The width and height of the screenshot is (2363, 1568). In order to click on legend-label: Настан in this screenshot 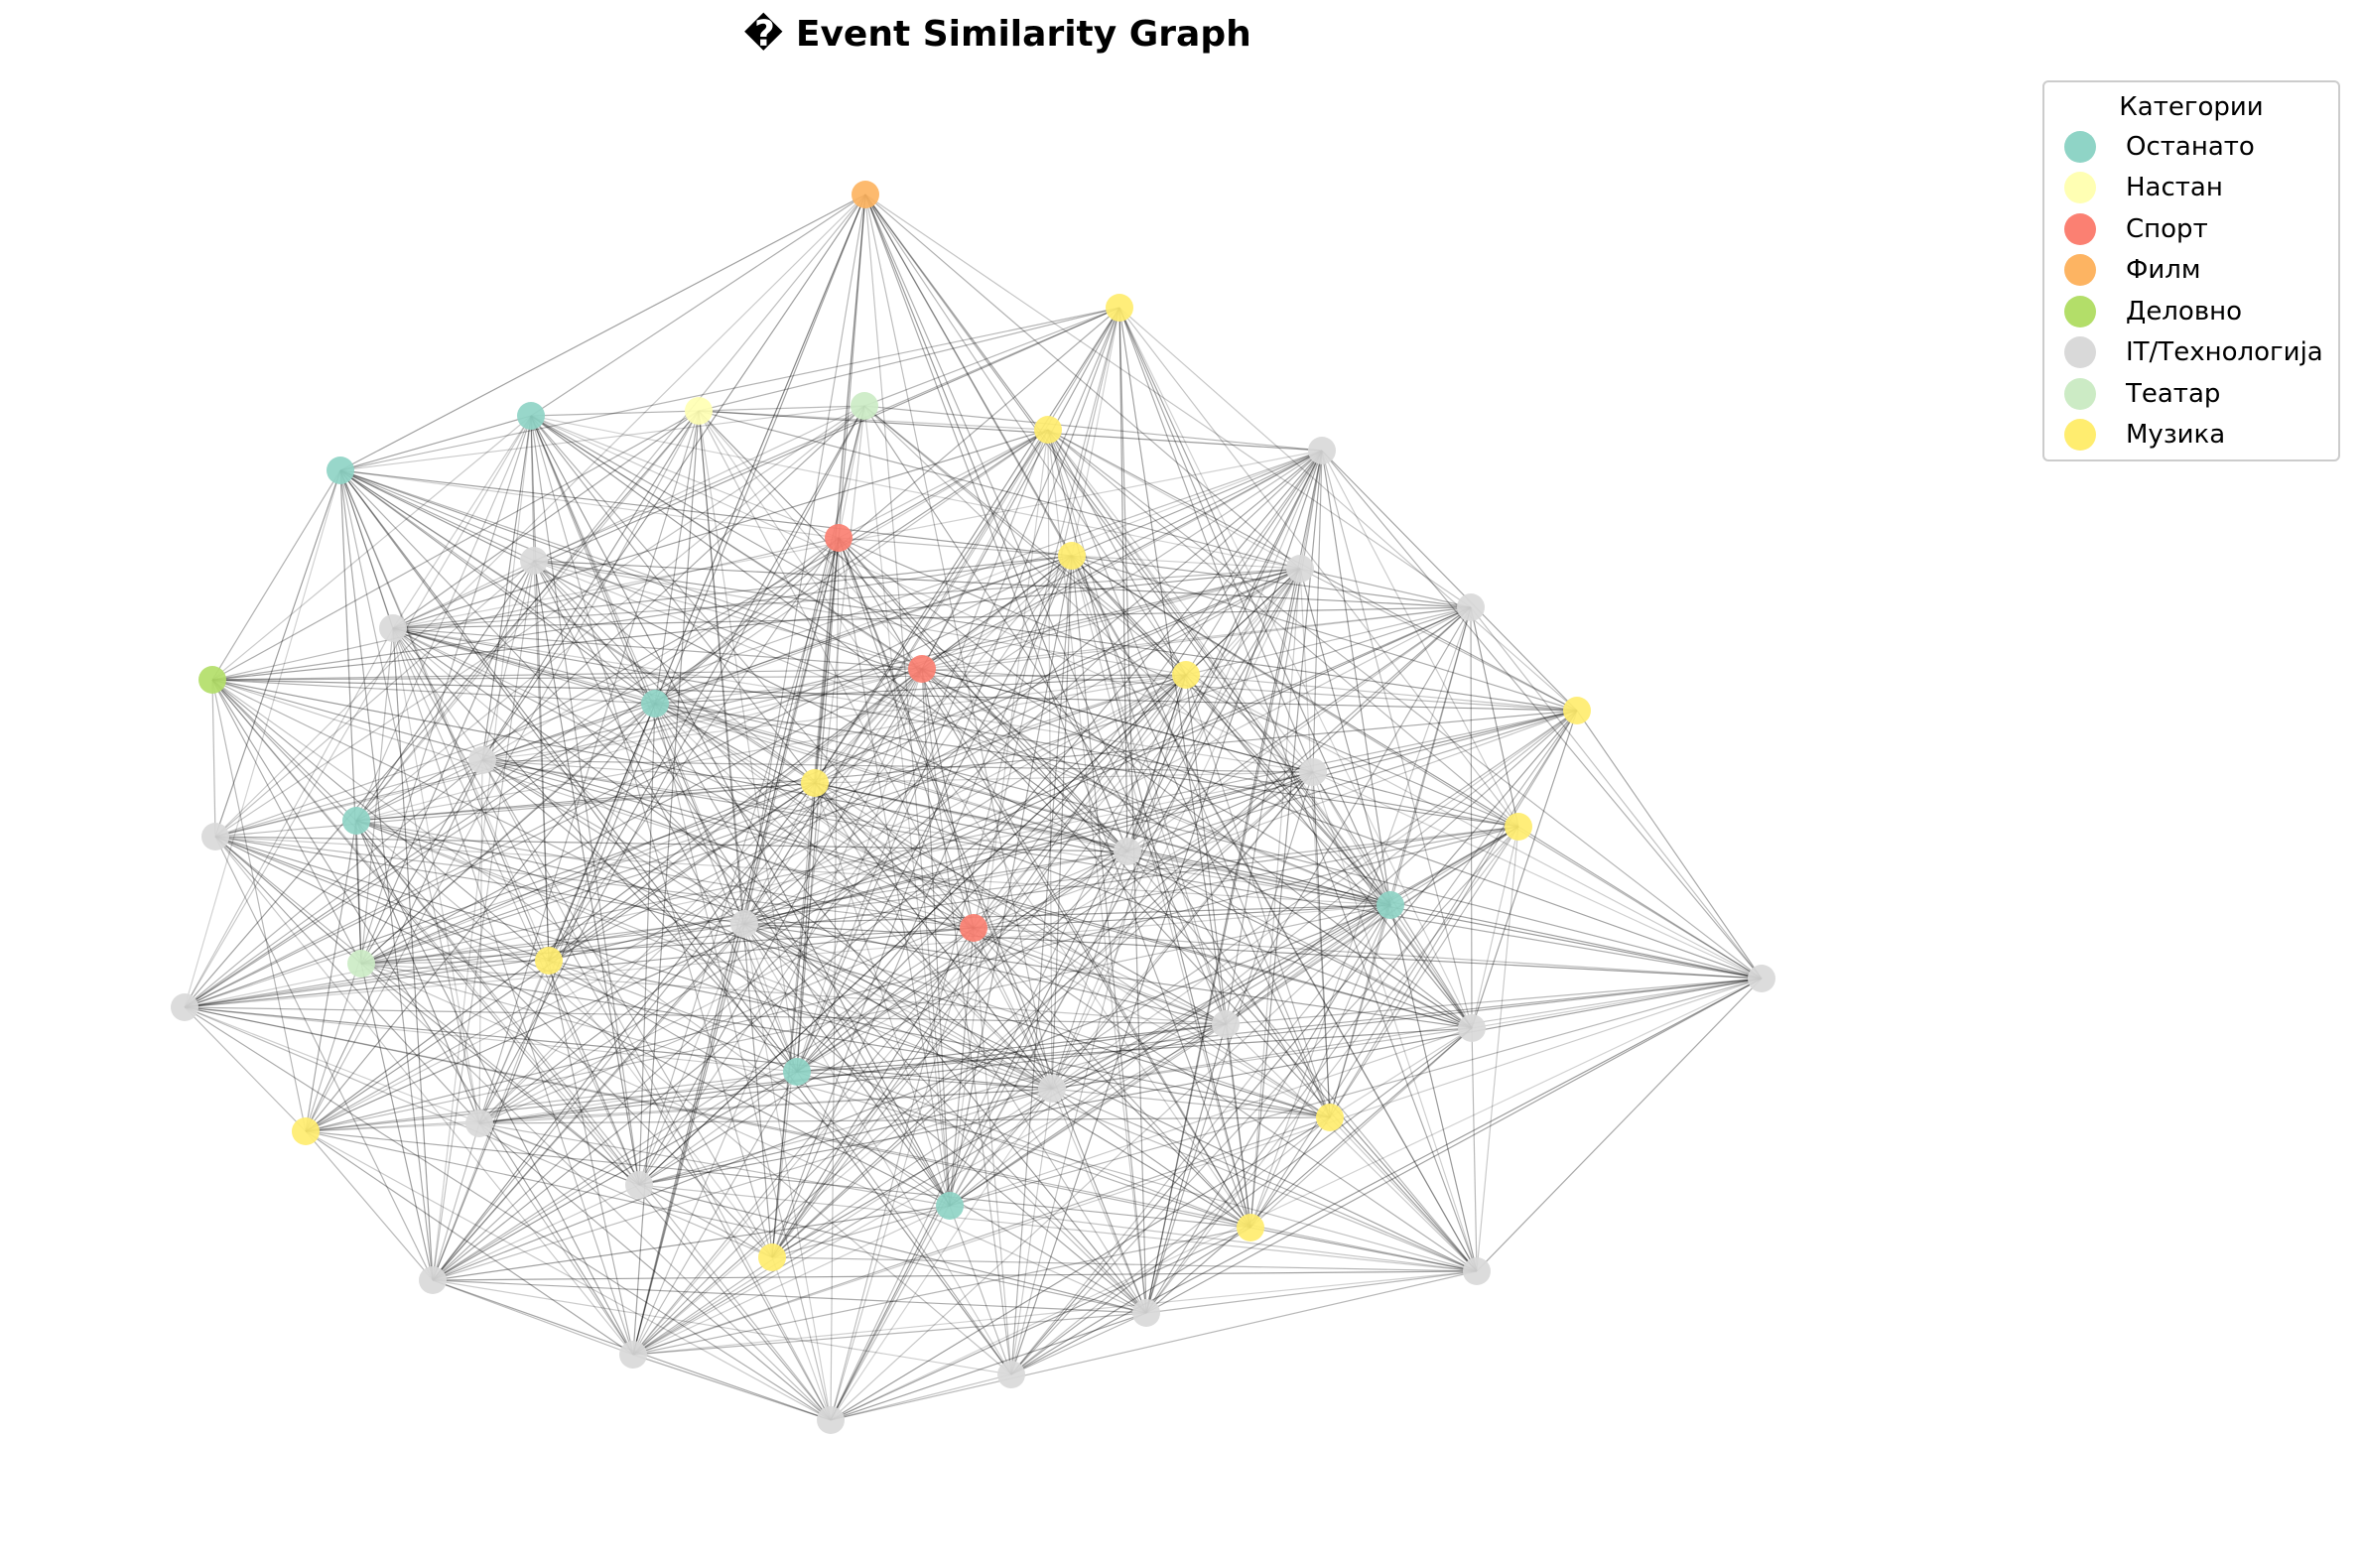, I will do `click(2174, 188)`.